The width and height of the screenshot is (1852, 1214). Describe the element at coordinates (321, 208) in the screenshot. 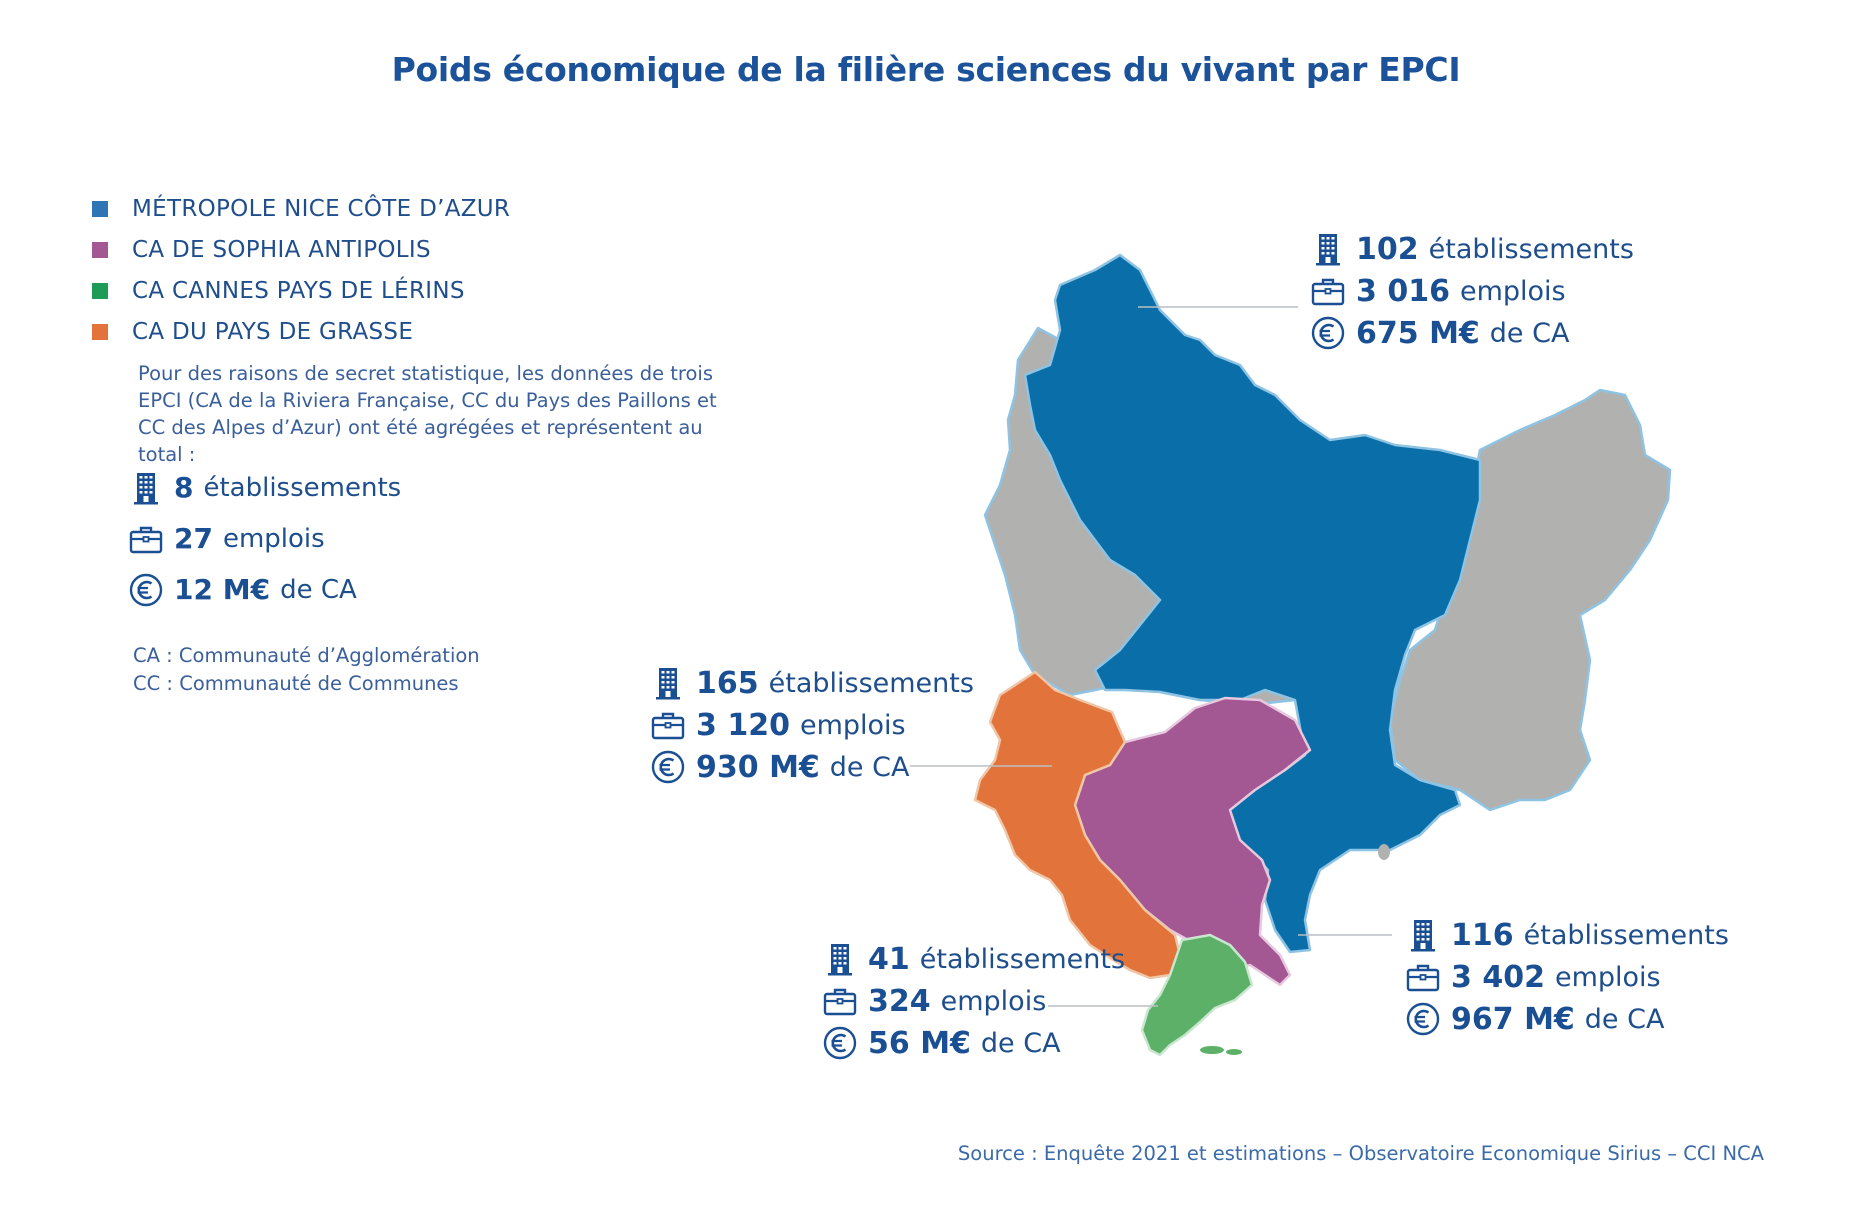

I see `legend-label: MÉTROPOLE NICE CÔTE D’AZUR` at that location.